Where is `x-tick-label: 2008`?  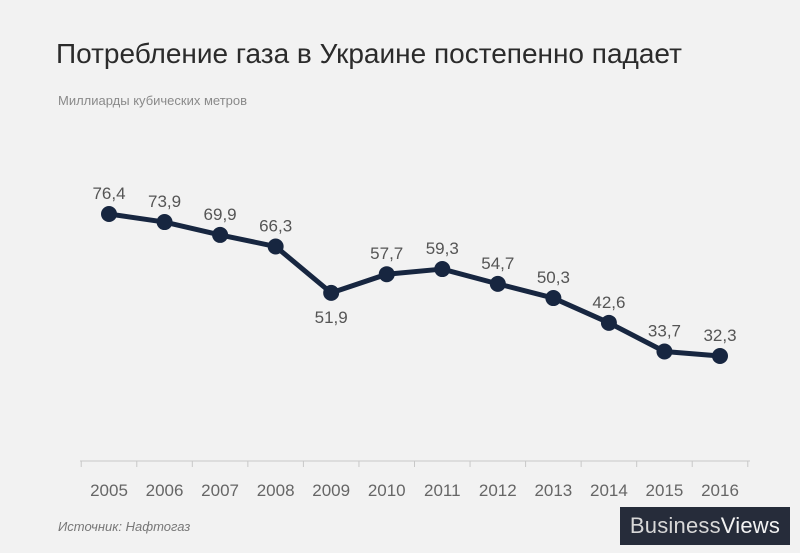 x-tick-label: 2008 is located at coordinates (276, 490).